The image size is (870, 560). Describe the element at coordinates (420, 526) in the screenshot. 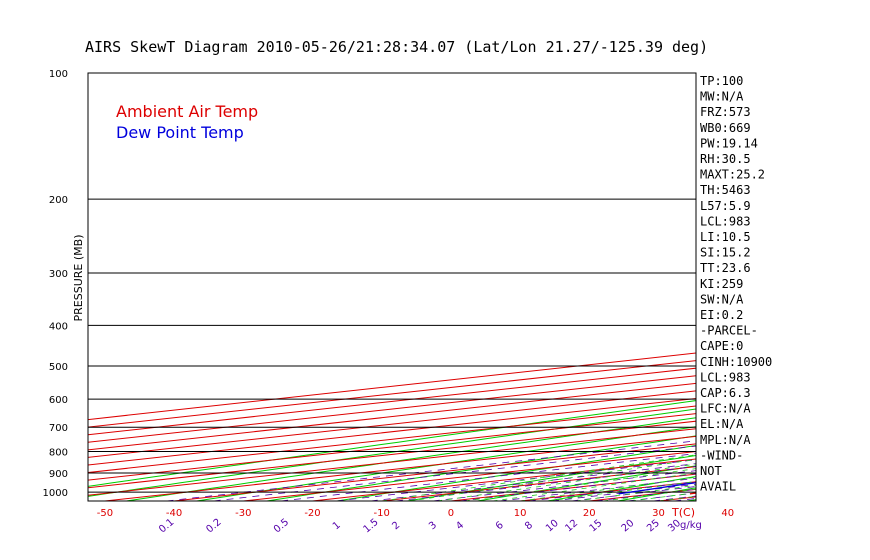

I see `mixing-ratio-tick-labels: 0.1 0.2 0.5 1 1.5 2 3 4 6 8 10 12 15 20 25 30` at that location.